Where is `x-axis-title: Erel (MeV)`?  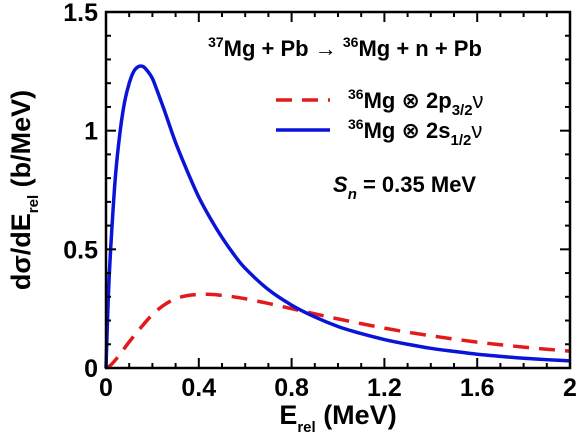 x-axis-title: Erel (MeV) is located at coordinates (337, 418).